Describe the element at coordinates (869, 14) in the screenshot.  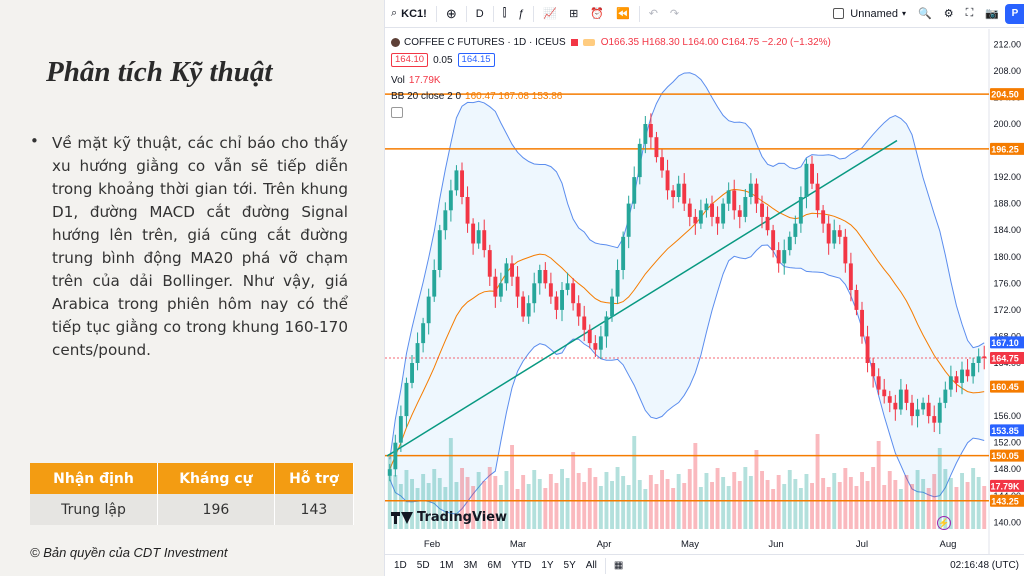
I see `layout-name-button: Unnamed ▾` at that location.